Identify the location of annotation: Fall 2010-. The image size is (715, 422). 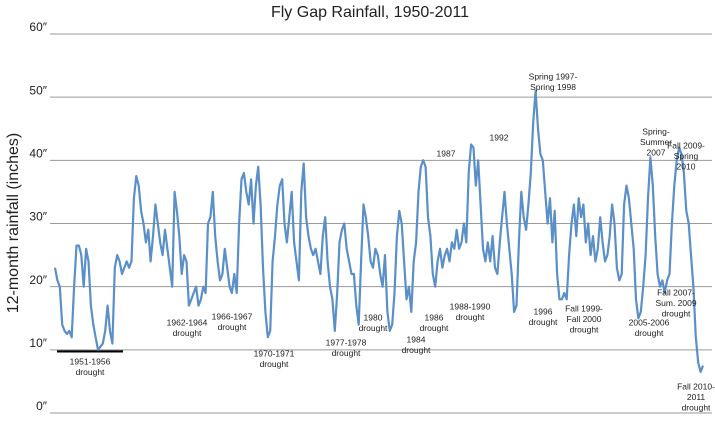
(696, 386).